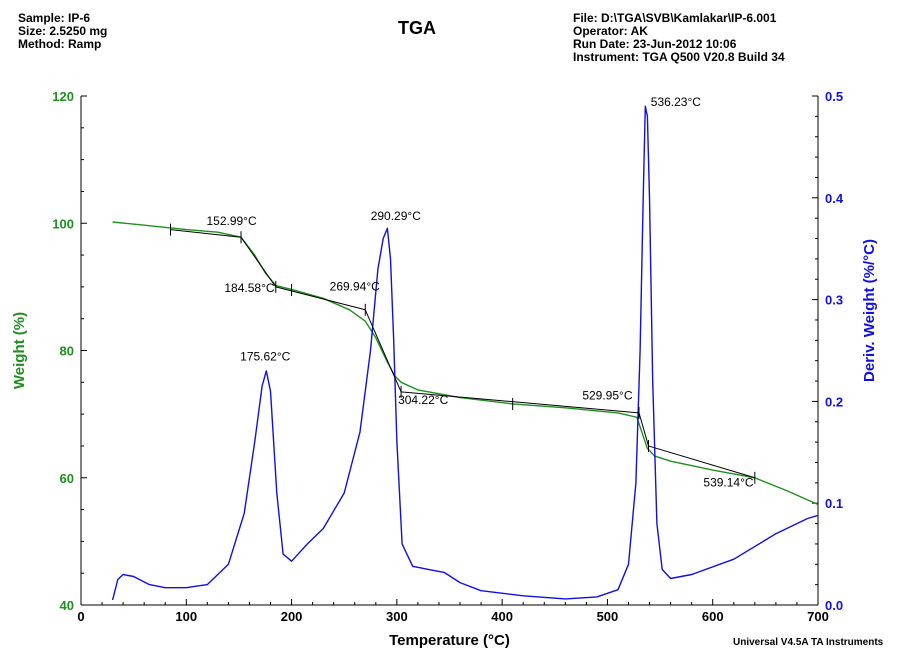 The width and height of the screenshot is (898, 653). What do you see at coordinates (417, 28) in the screenshot?
I see `chart-title: TGA` at bounding box center [417, 28].